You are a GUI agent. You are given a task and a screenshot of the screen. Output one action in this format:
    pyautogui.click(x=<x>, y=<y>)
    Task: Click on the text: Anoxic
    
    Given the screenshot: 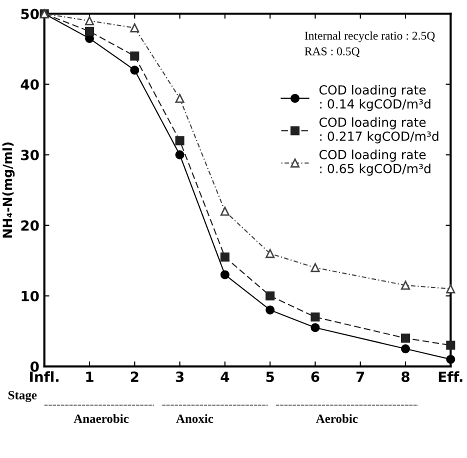 What is the action you would take?
    pyautogui.click(x=195, y=418)
    